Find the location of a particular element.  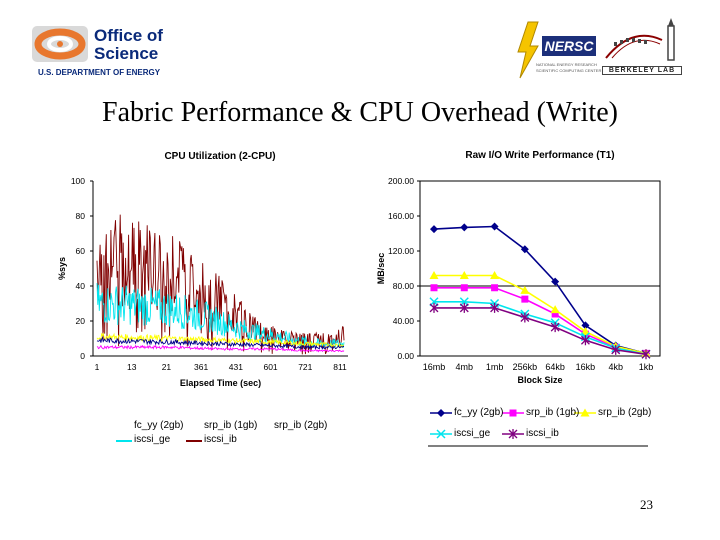

io-chart-title: Raw I/O Write Performance (T1) is located at coordinates (540, 155).